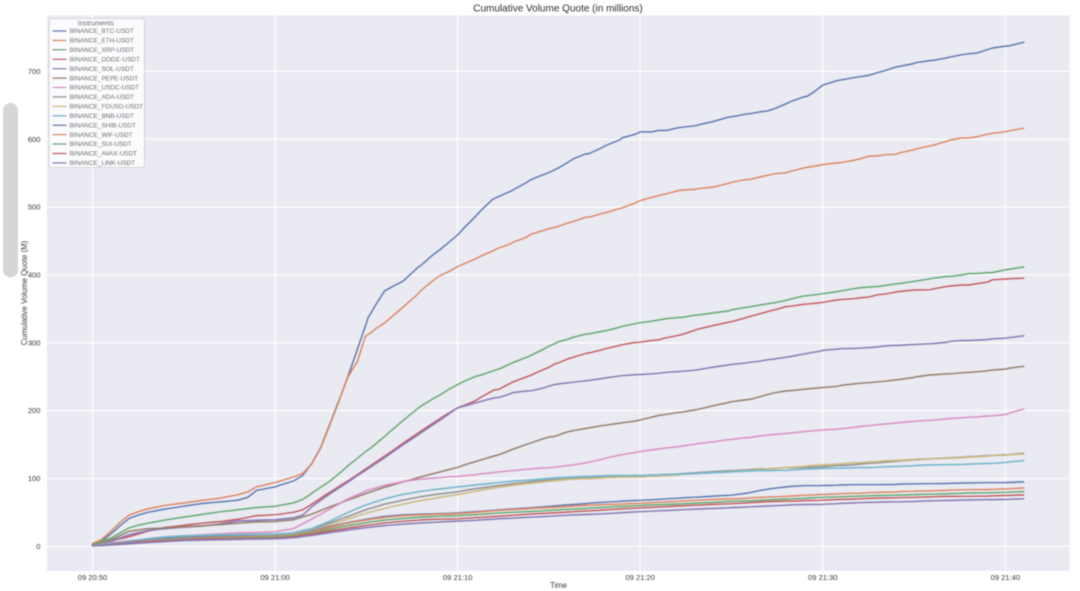  I want to click on svg-text: BINANCE_SHIB-USDT, so click(103, 125).